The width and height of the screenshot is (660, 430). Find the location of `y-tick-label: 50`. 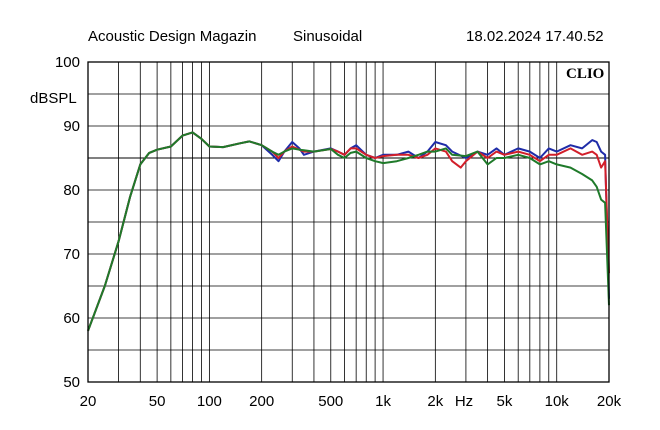

y-tick-label: 50 is located at coordinates (71, 382).